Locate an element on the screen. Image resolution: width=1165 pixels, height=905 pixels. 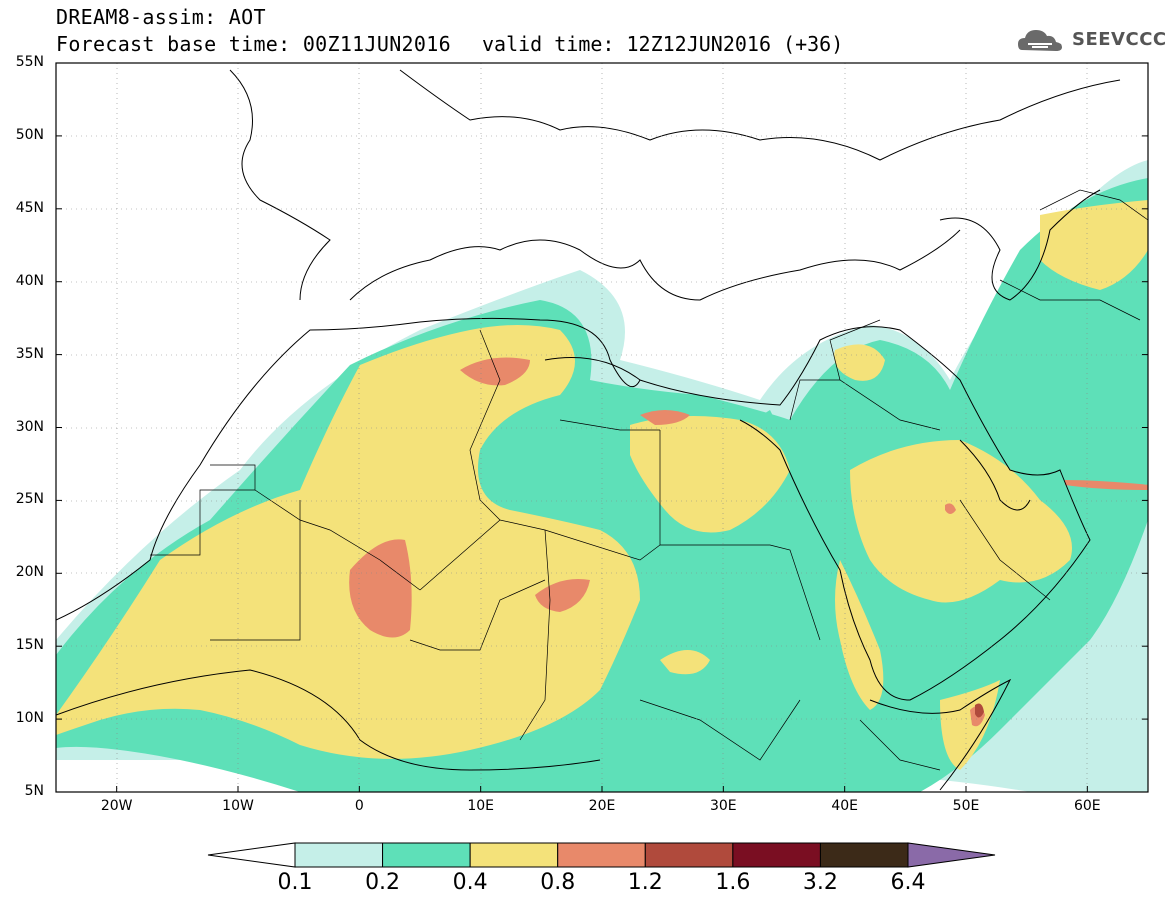
lat-tick-label: 5N is located at coordinates (34, 791).